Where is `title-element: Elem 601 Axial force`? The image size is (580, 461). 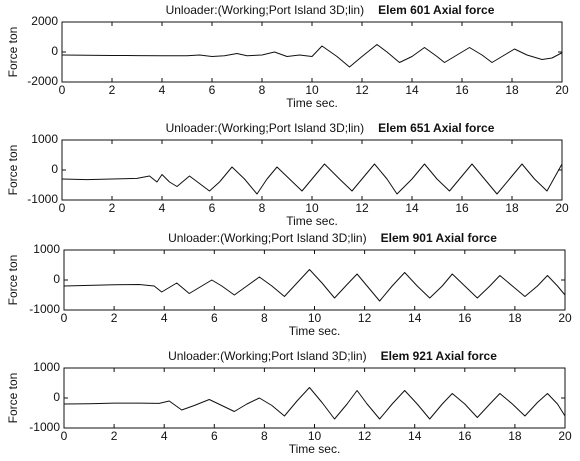 title-element: Elem 601 Axial force is located at coordinates (436, 10).